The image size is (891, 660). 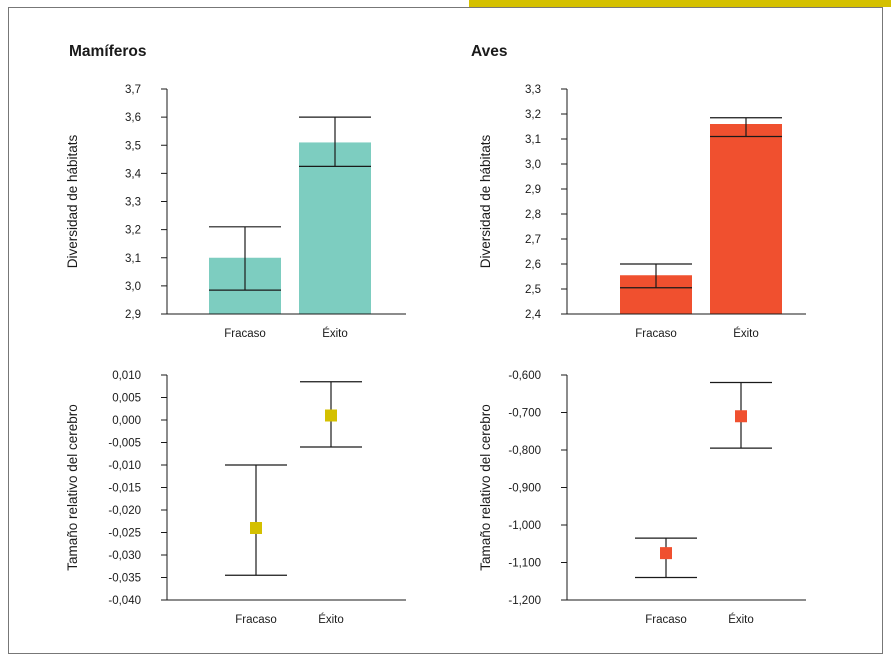 What do you see at coordinates (741, 619) in the screenshot?
I see `aves-cerebro-category-label-1: Éxito` at bounding box center [741, 619].